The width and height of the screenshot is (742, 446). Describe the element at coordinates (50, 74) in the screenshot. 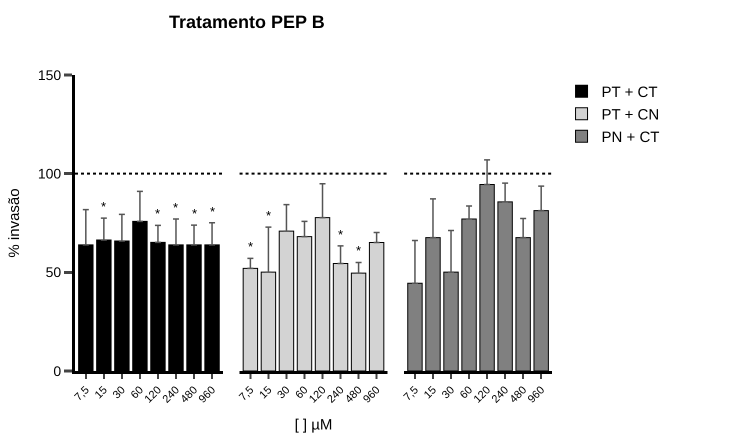

I see `y-tick-label: 150` at that location.